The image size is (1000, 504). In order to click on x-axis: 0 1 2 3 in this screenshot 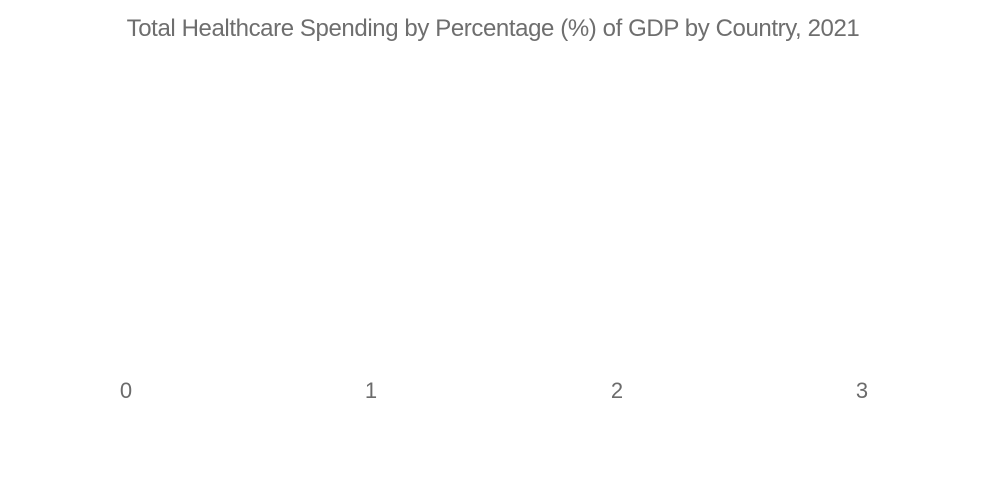, I will do `click(500, 395)`.